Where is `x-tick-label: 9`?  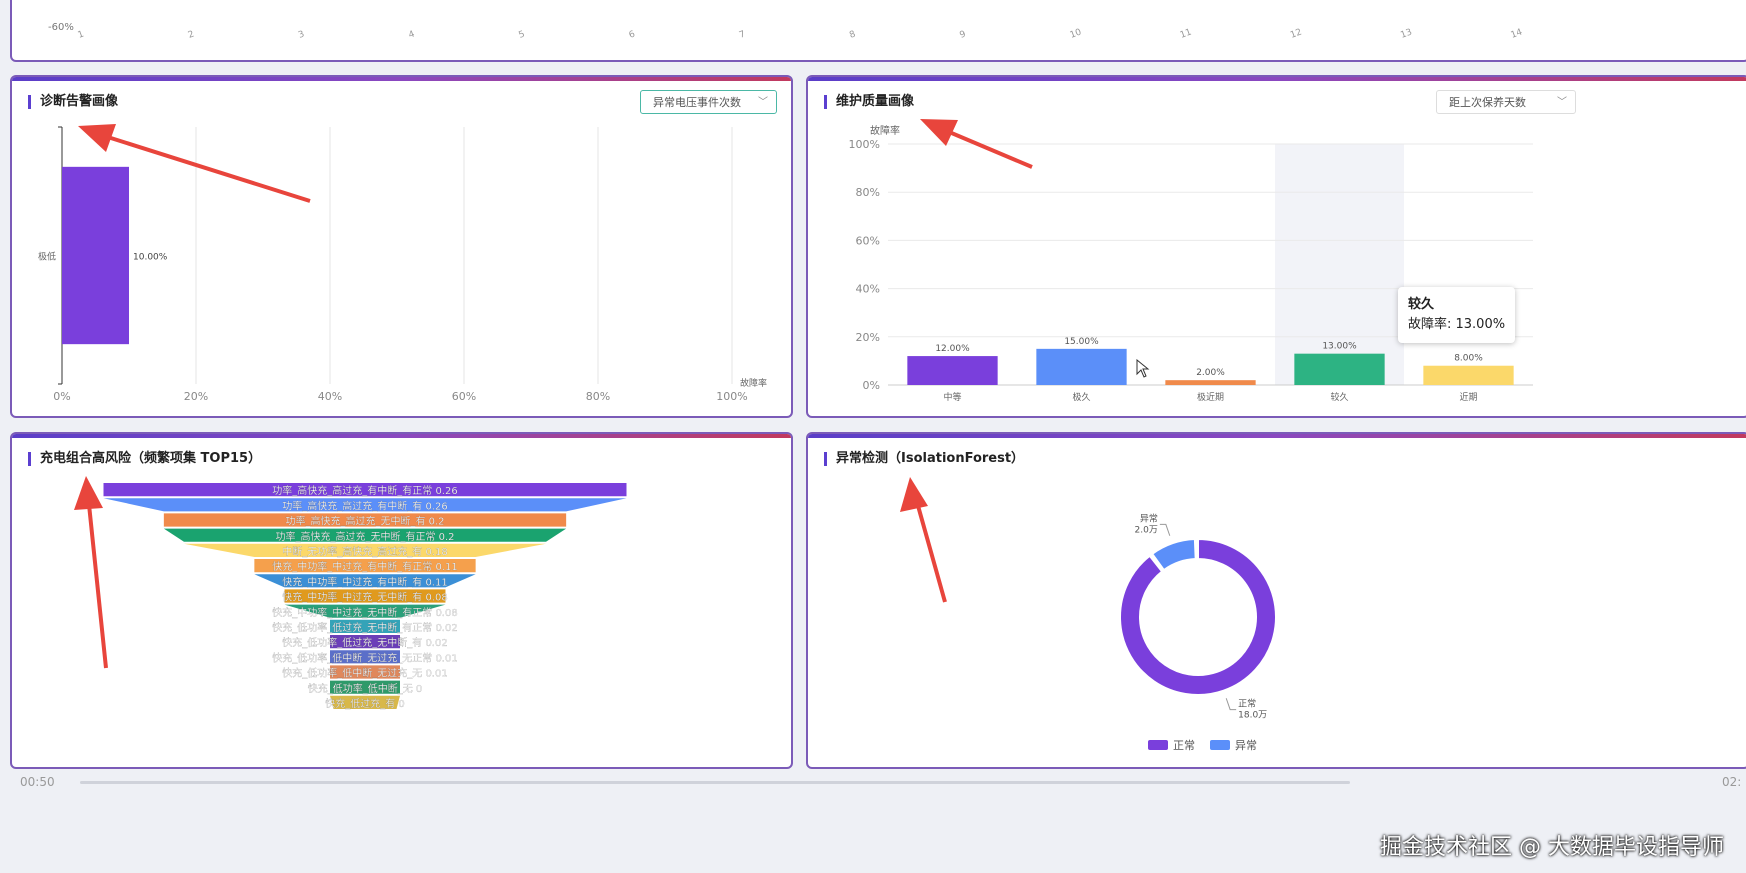 x-tick-label: 9 is located at coordinates (962, 34).